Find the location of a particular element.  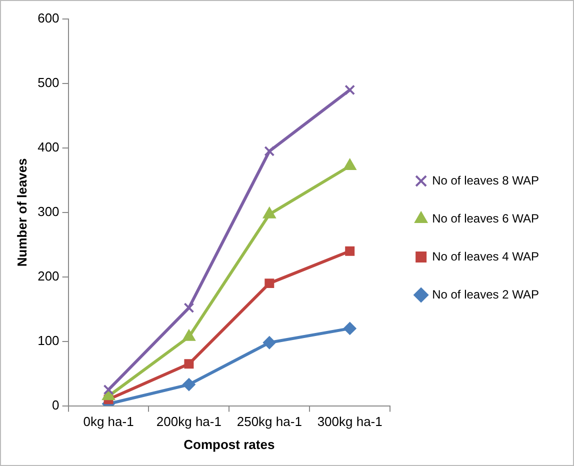

x-tick-label: 300kg ha-1 is located at coordinates (349, 422).